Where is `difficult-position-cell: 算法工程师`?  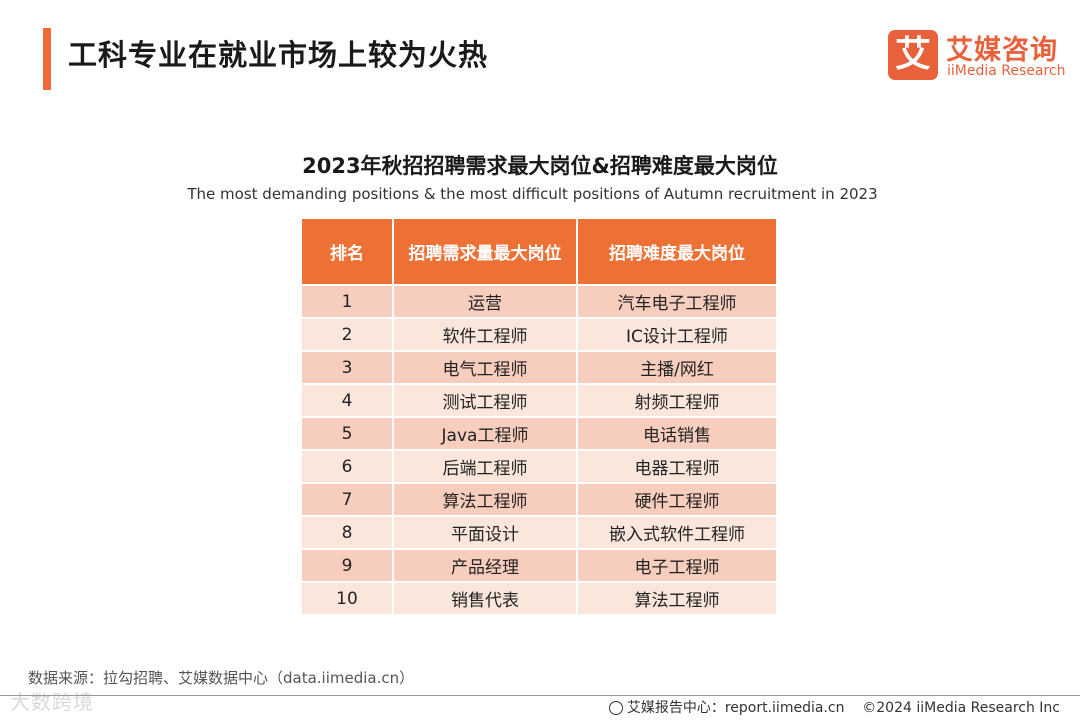 difficult-position-cell: 算法工程师 is located at coordinates (676, 597).